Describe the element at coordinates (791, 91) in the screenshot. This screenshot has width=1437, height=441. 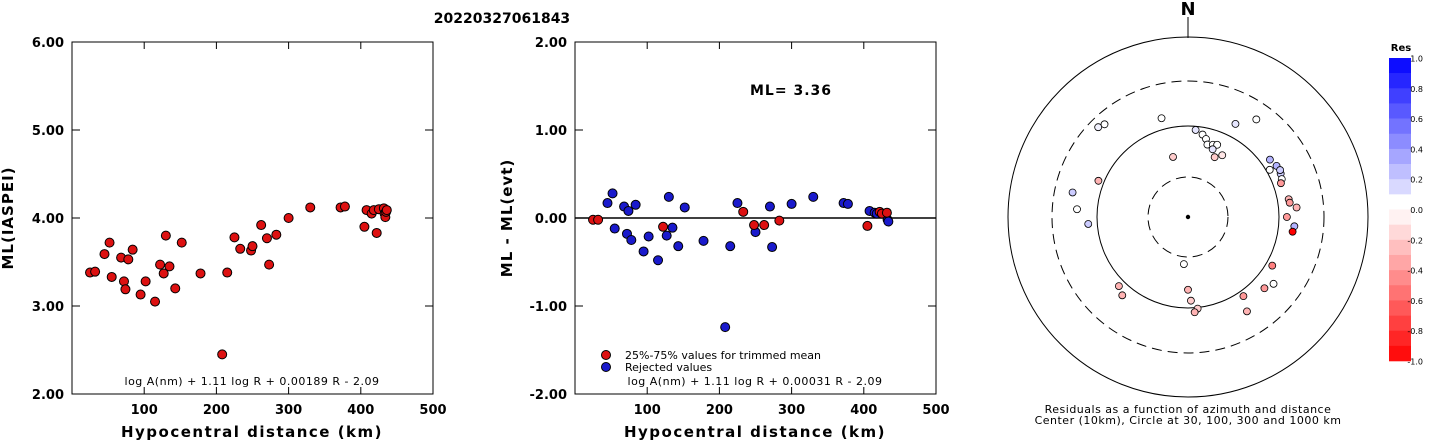
I see `ml-value-text: ML= 3.36` at that location.